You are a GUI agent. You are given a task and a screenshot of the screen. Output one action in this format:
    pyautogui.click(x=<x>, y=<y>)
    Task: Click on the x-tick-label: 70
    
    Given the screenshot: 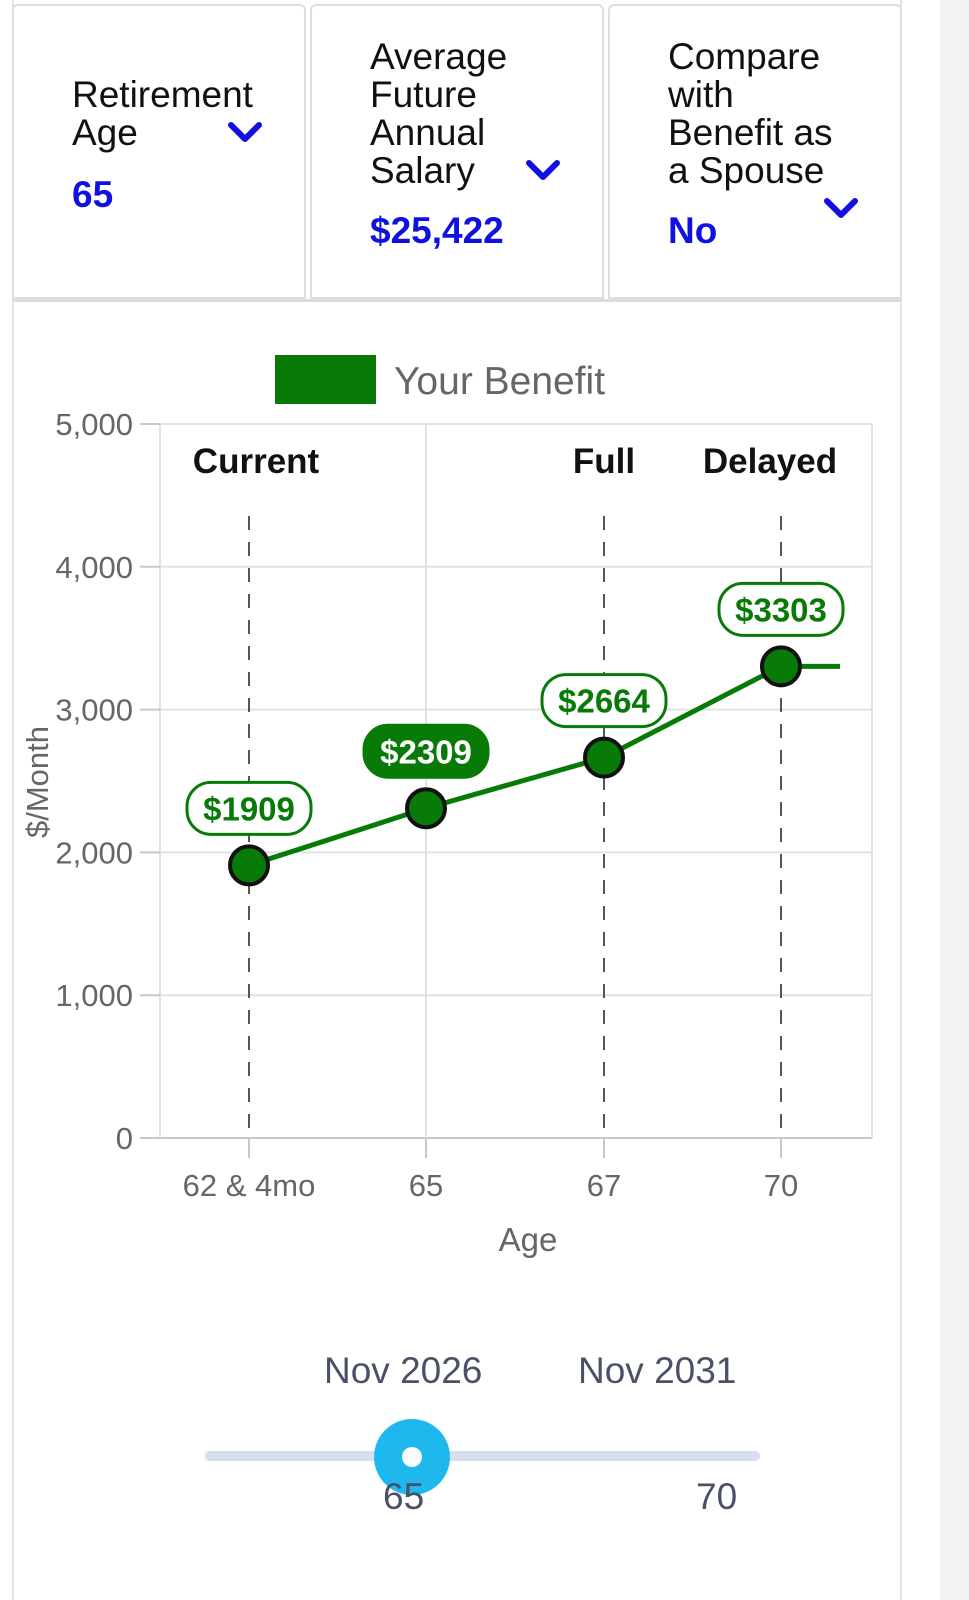 What is the action you would take?
    pyautogui.click(x=781, y=1185)
    